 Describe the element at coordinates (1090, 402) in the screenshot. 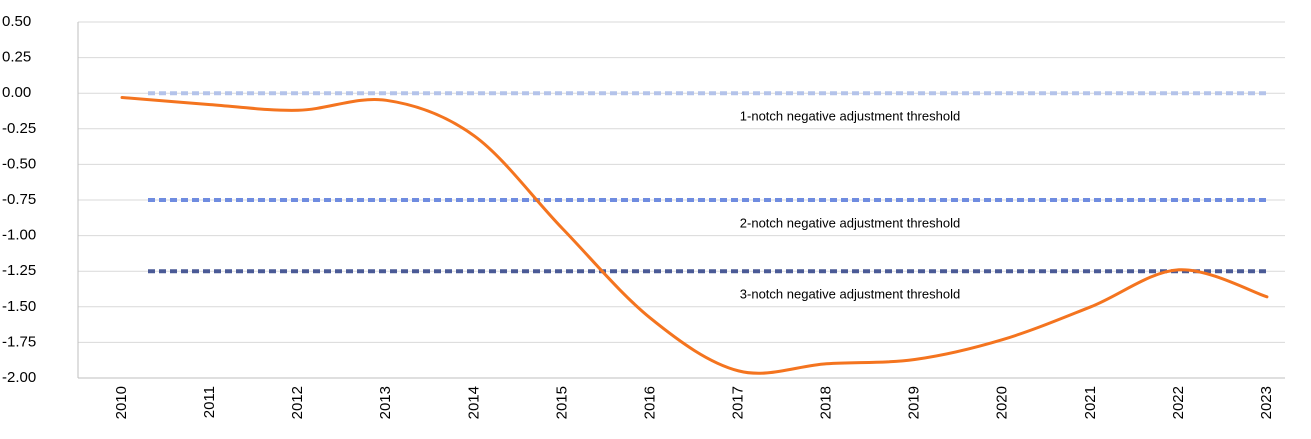

I see `x-tick-label: 2021` at that location.